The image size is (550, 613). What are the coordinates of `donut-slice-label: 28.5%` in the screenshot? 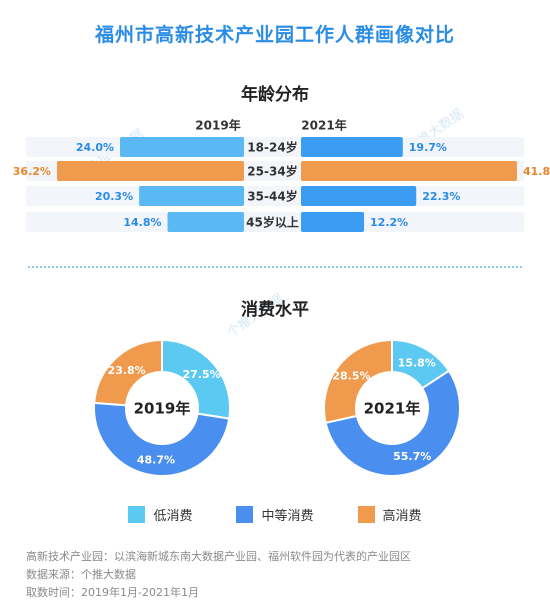 It's located at (351, 375).